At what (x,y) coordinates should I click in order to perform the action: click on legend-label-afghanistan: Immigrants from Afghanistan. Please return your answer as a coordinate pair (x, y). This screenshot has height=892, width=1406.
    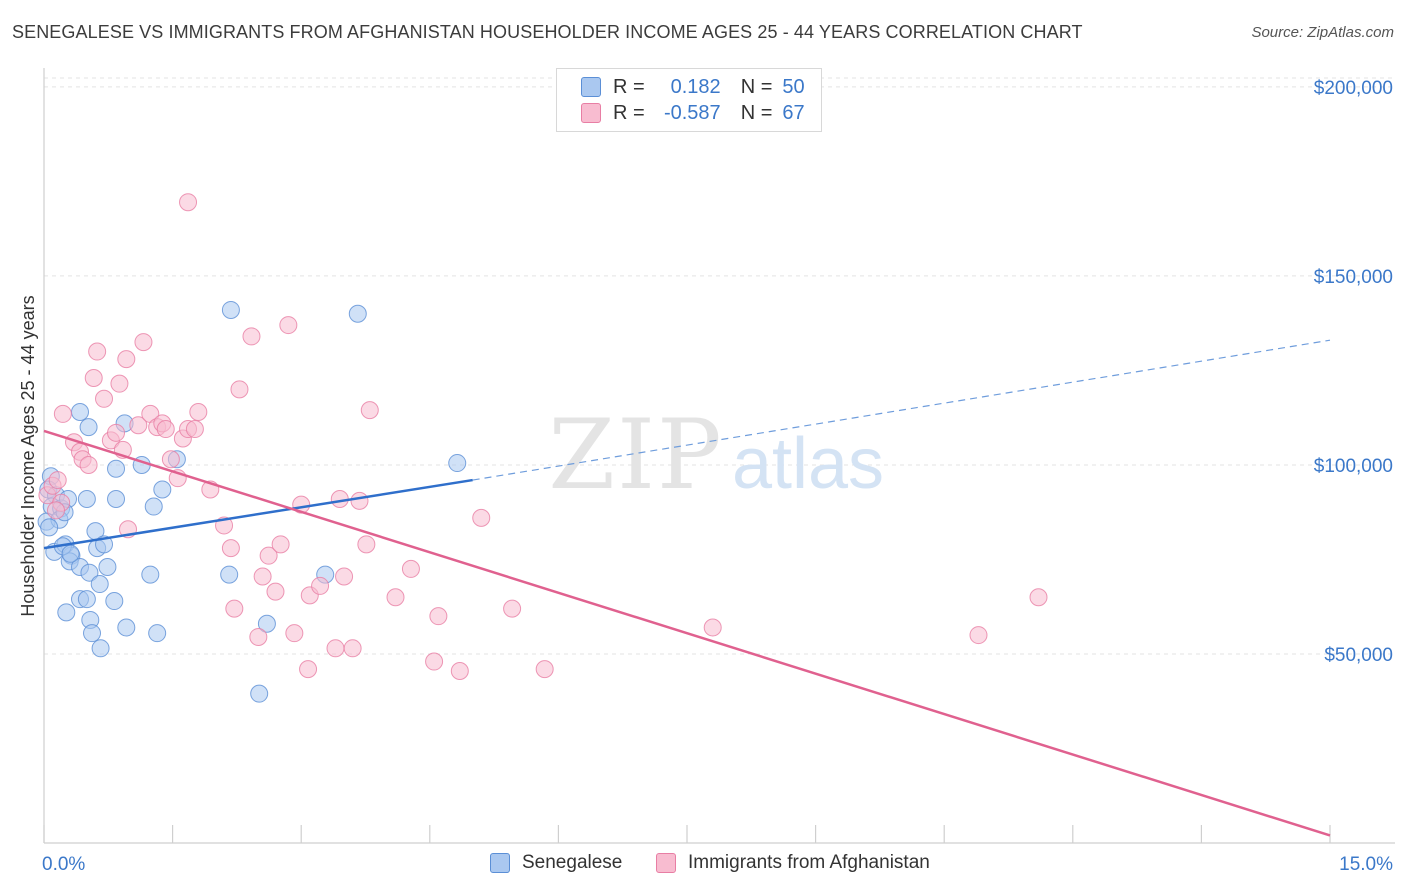
    Looking at the image, I should click on (809, 862).